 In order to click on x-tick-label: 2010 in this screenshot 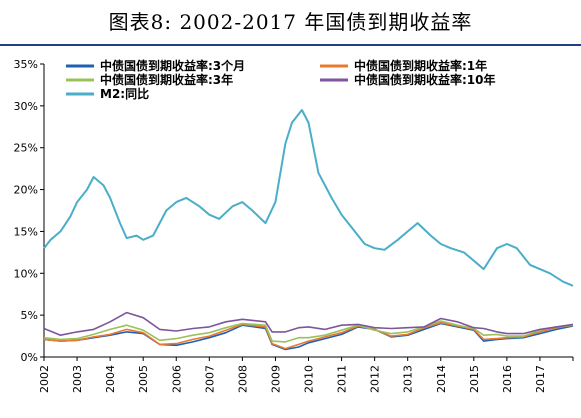, I will do `click(309, 379)`.